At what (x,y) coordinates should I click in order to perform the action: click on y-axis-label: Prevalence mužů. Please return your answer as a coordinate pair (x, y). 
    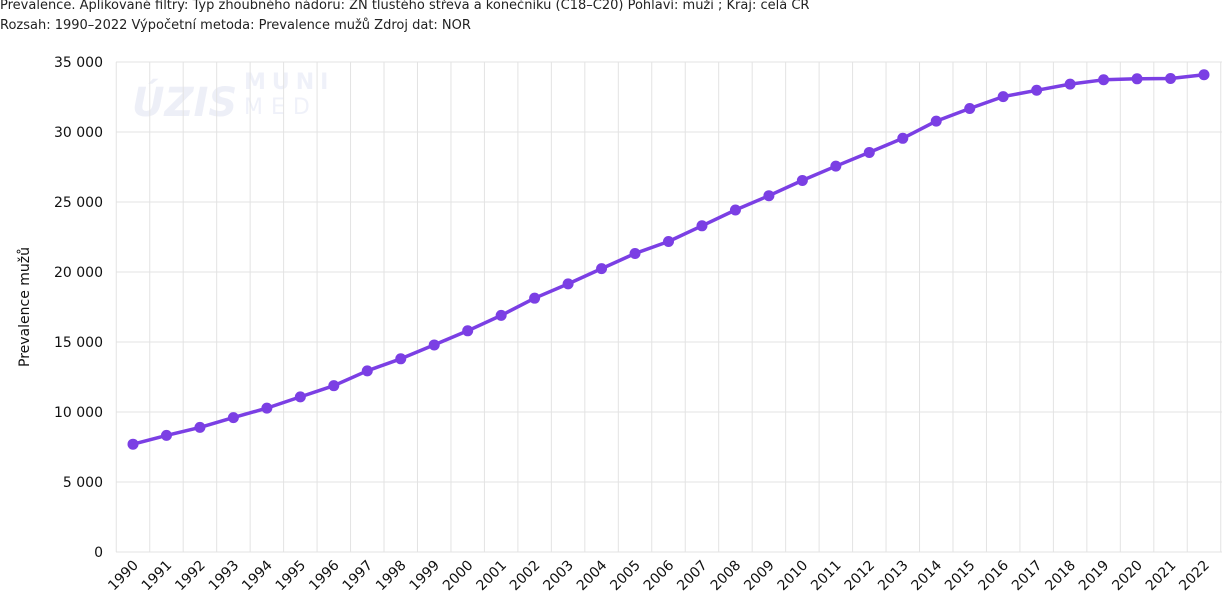
    Looking at the image, I should click on (25, 307).